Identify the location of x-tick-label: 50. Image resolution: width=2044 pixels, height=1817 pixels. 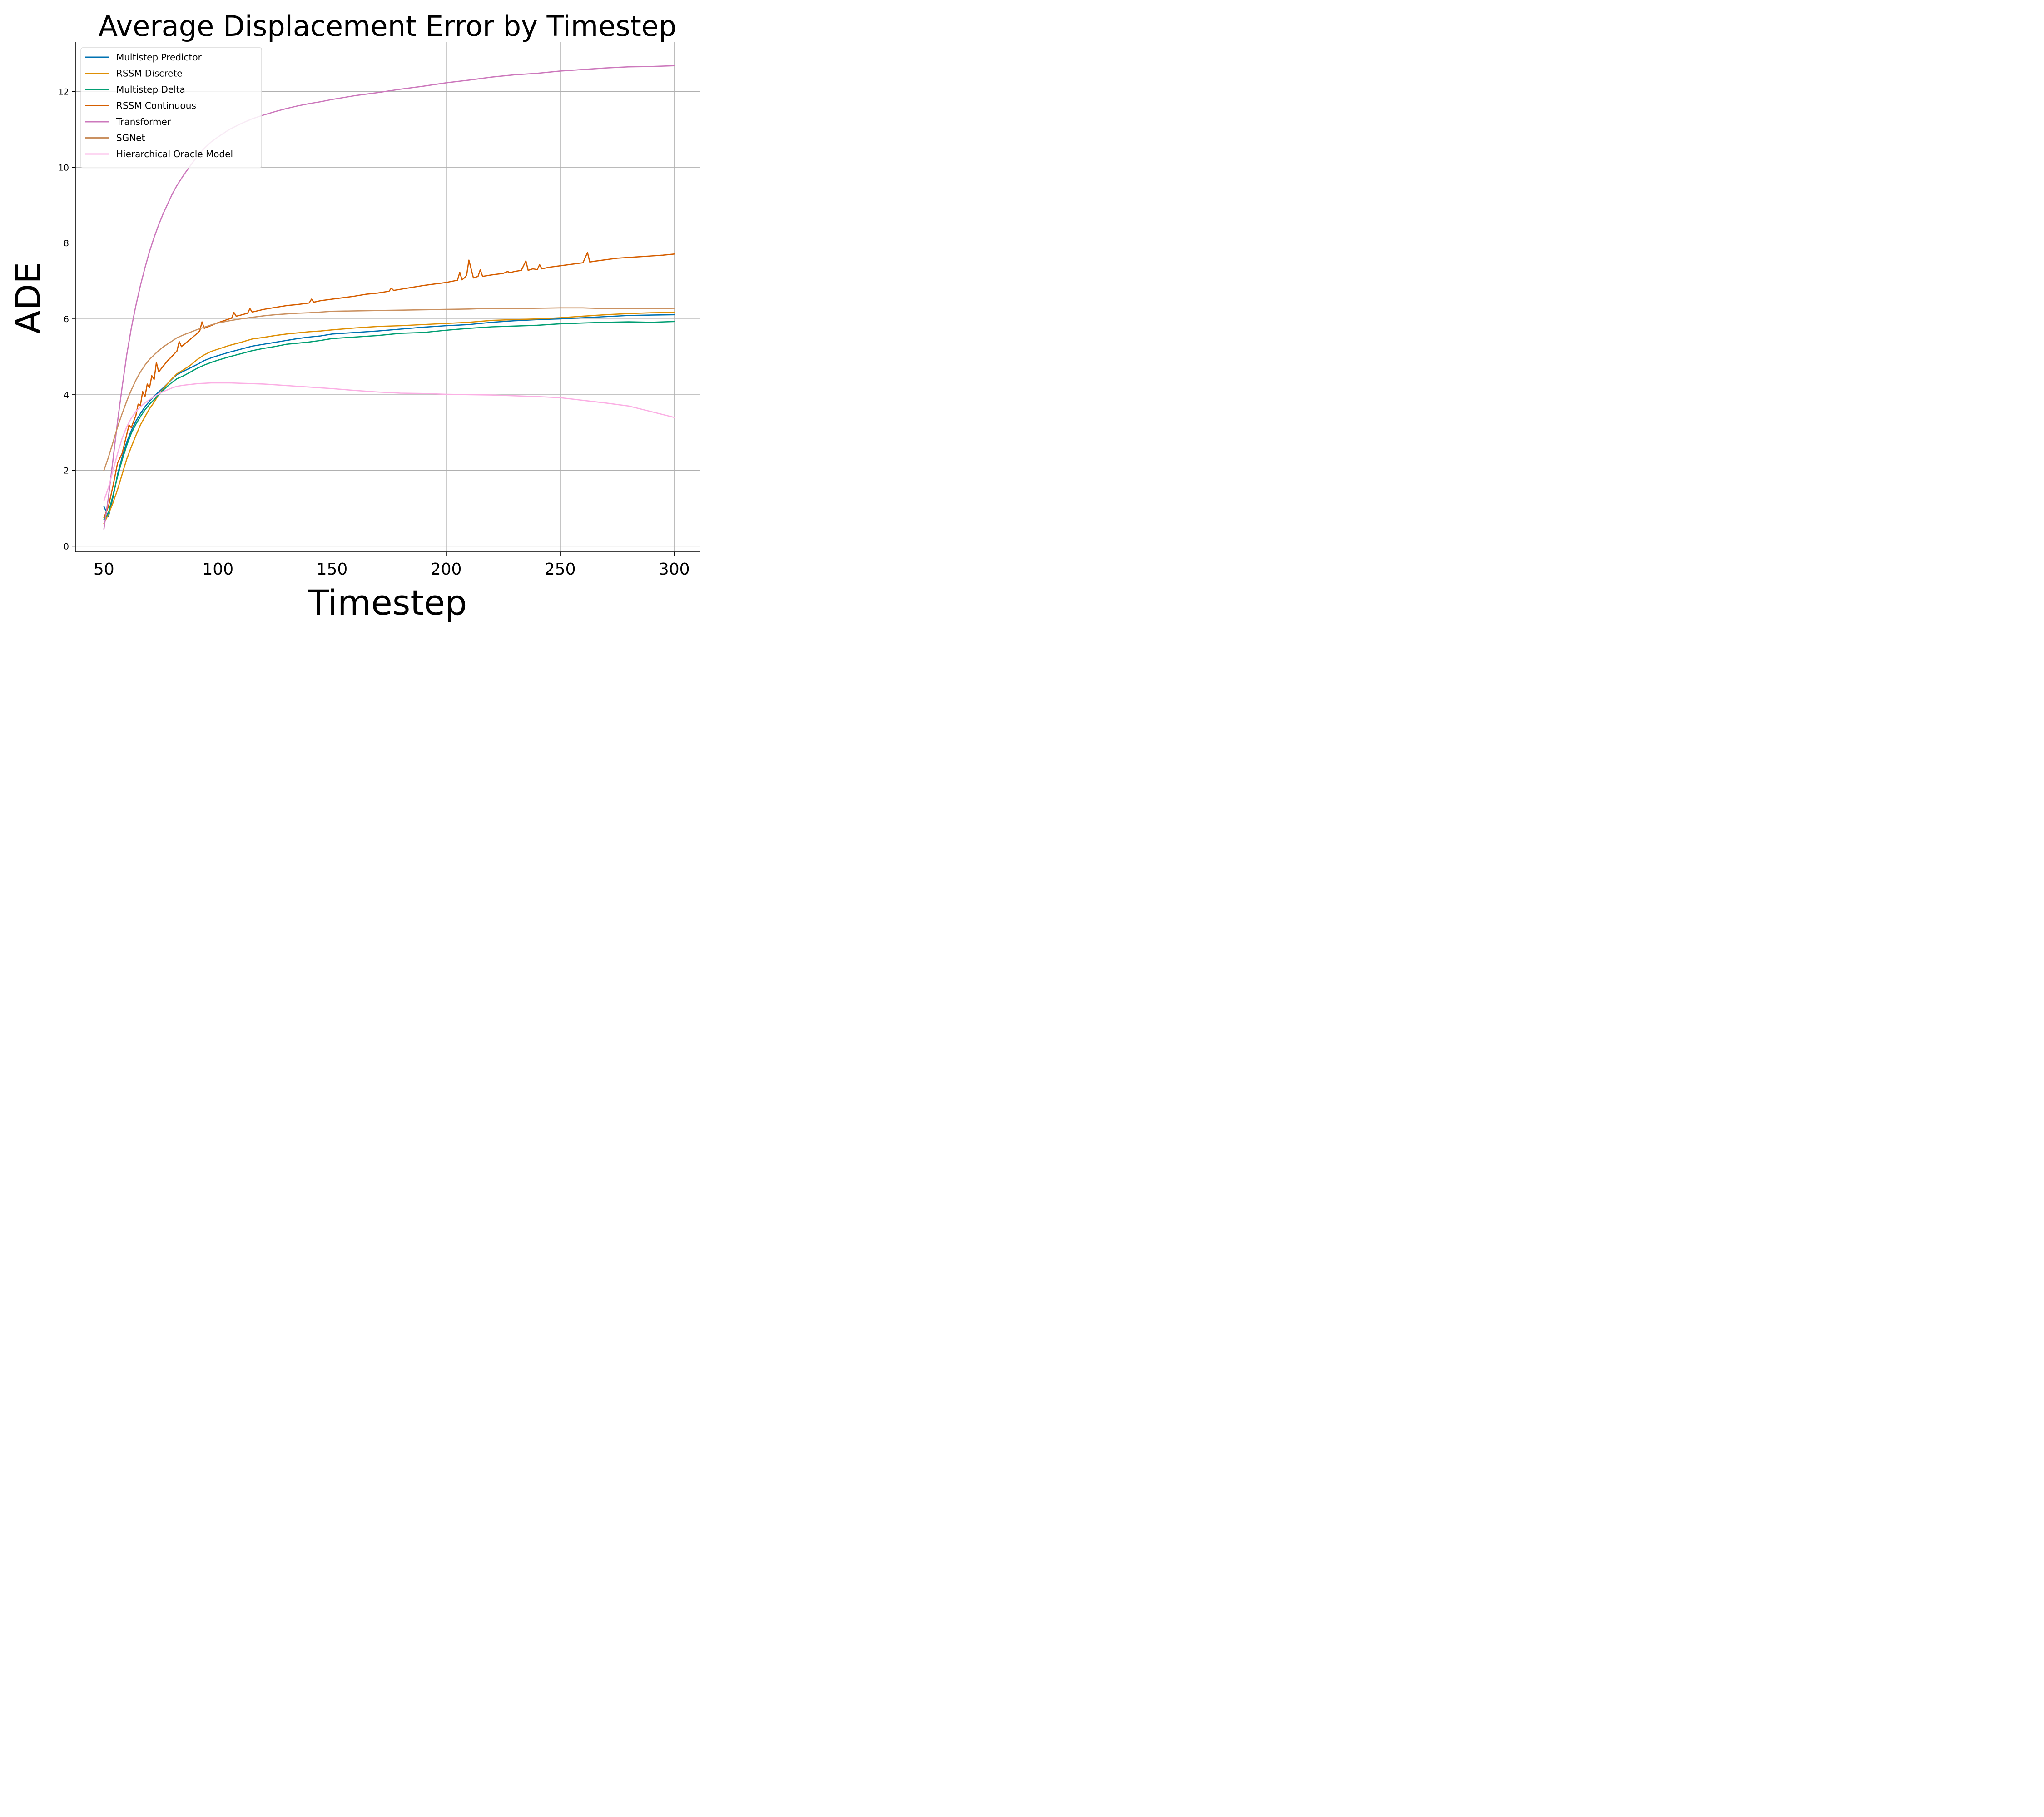
(104, 569).